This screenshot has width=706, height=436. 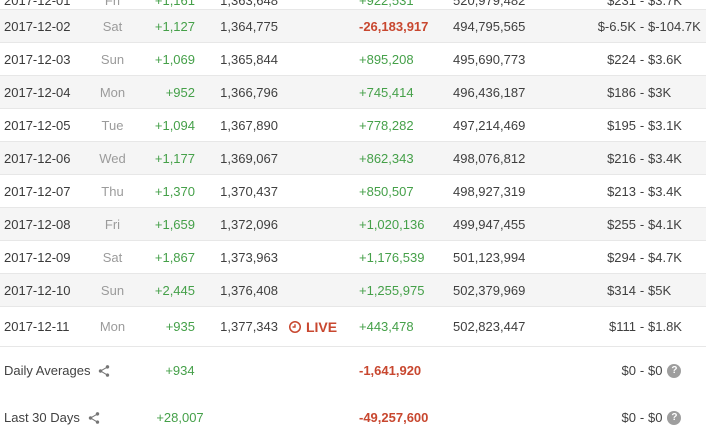 I want to click on usd-range-cell: $186 - $3K, so click(x=618, y=92).